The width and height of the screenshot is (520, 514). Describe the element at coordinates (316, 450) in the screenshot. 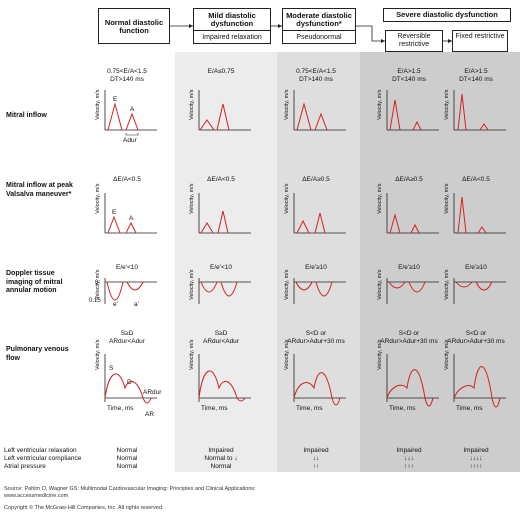

I see `bottom-value-2-0: Impaired` at that location.